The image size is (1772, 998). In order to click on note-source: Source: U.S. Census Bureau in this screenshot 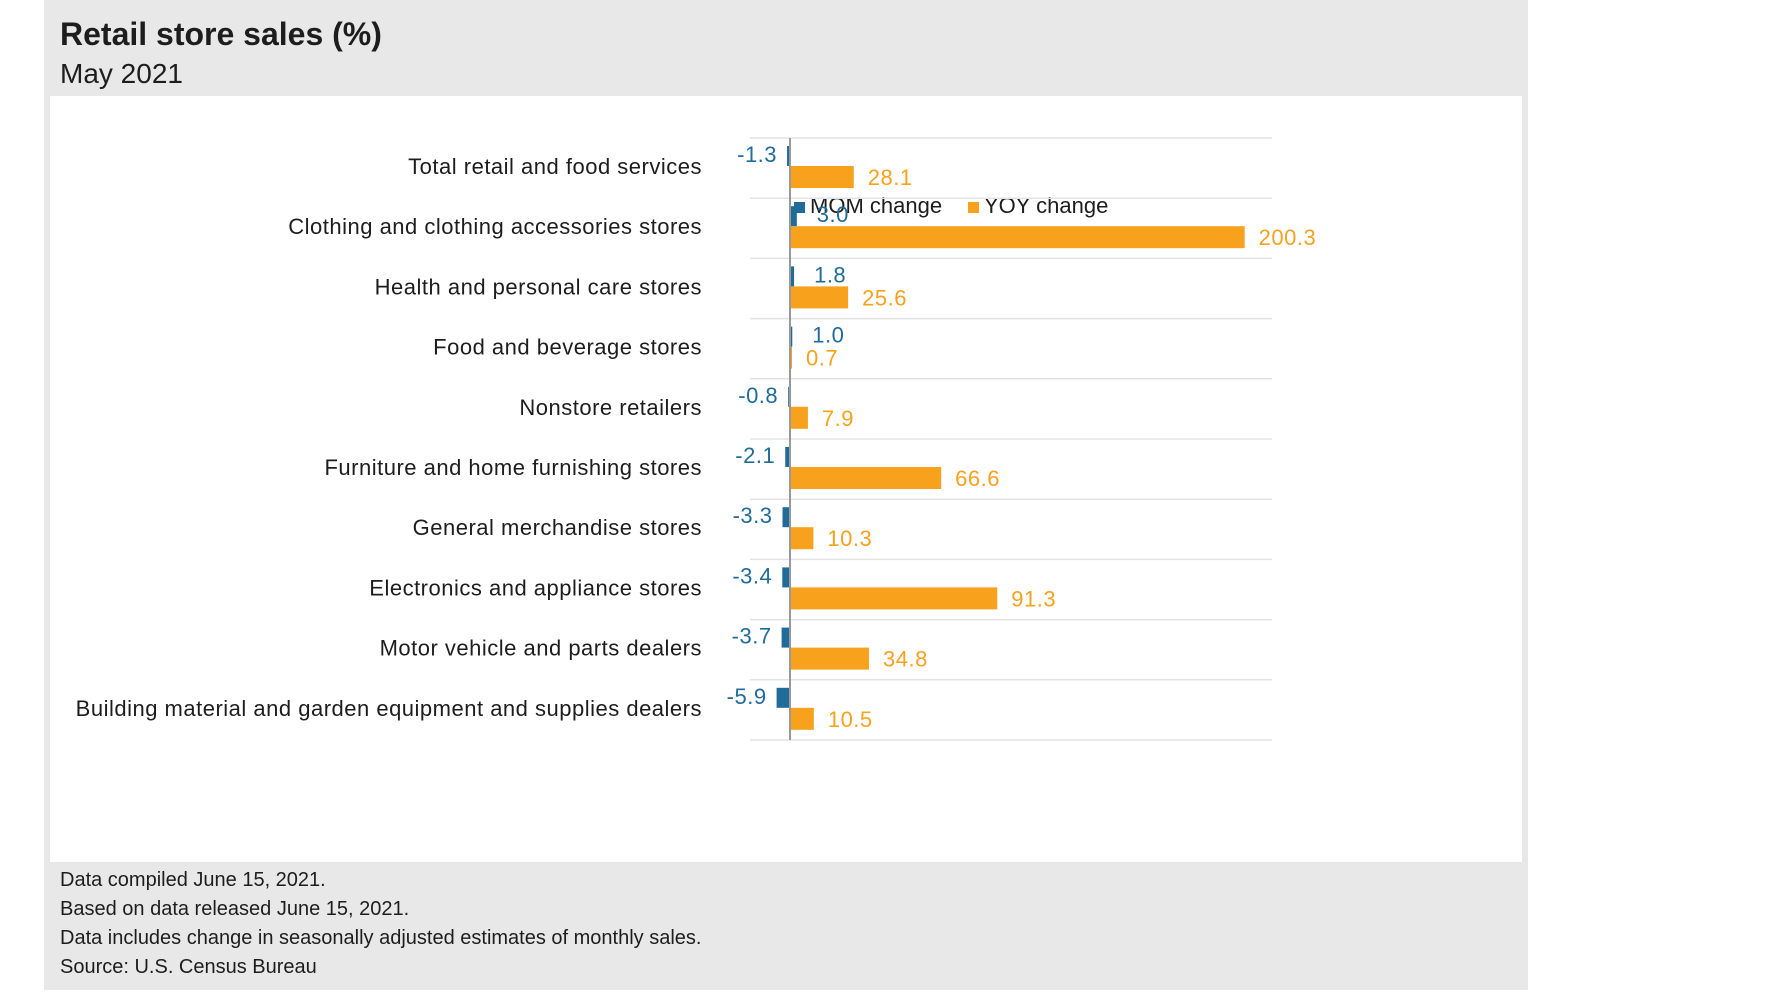, I will do `click(188, 967)`.